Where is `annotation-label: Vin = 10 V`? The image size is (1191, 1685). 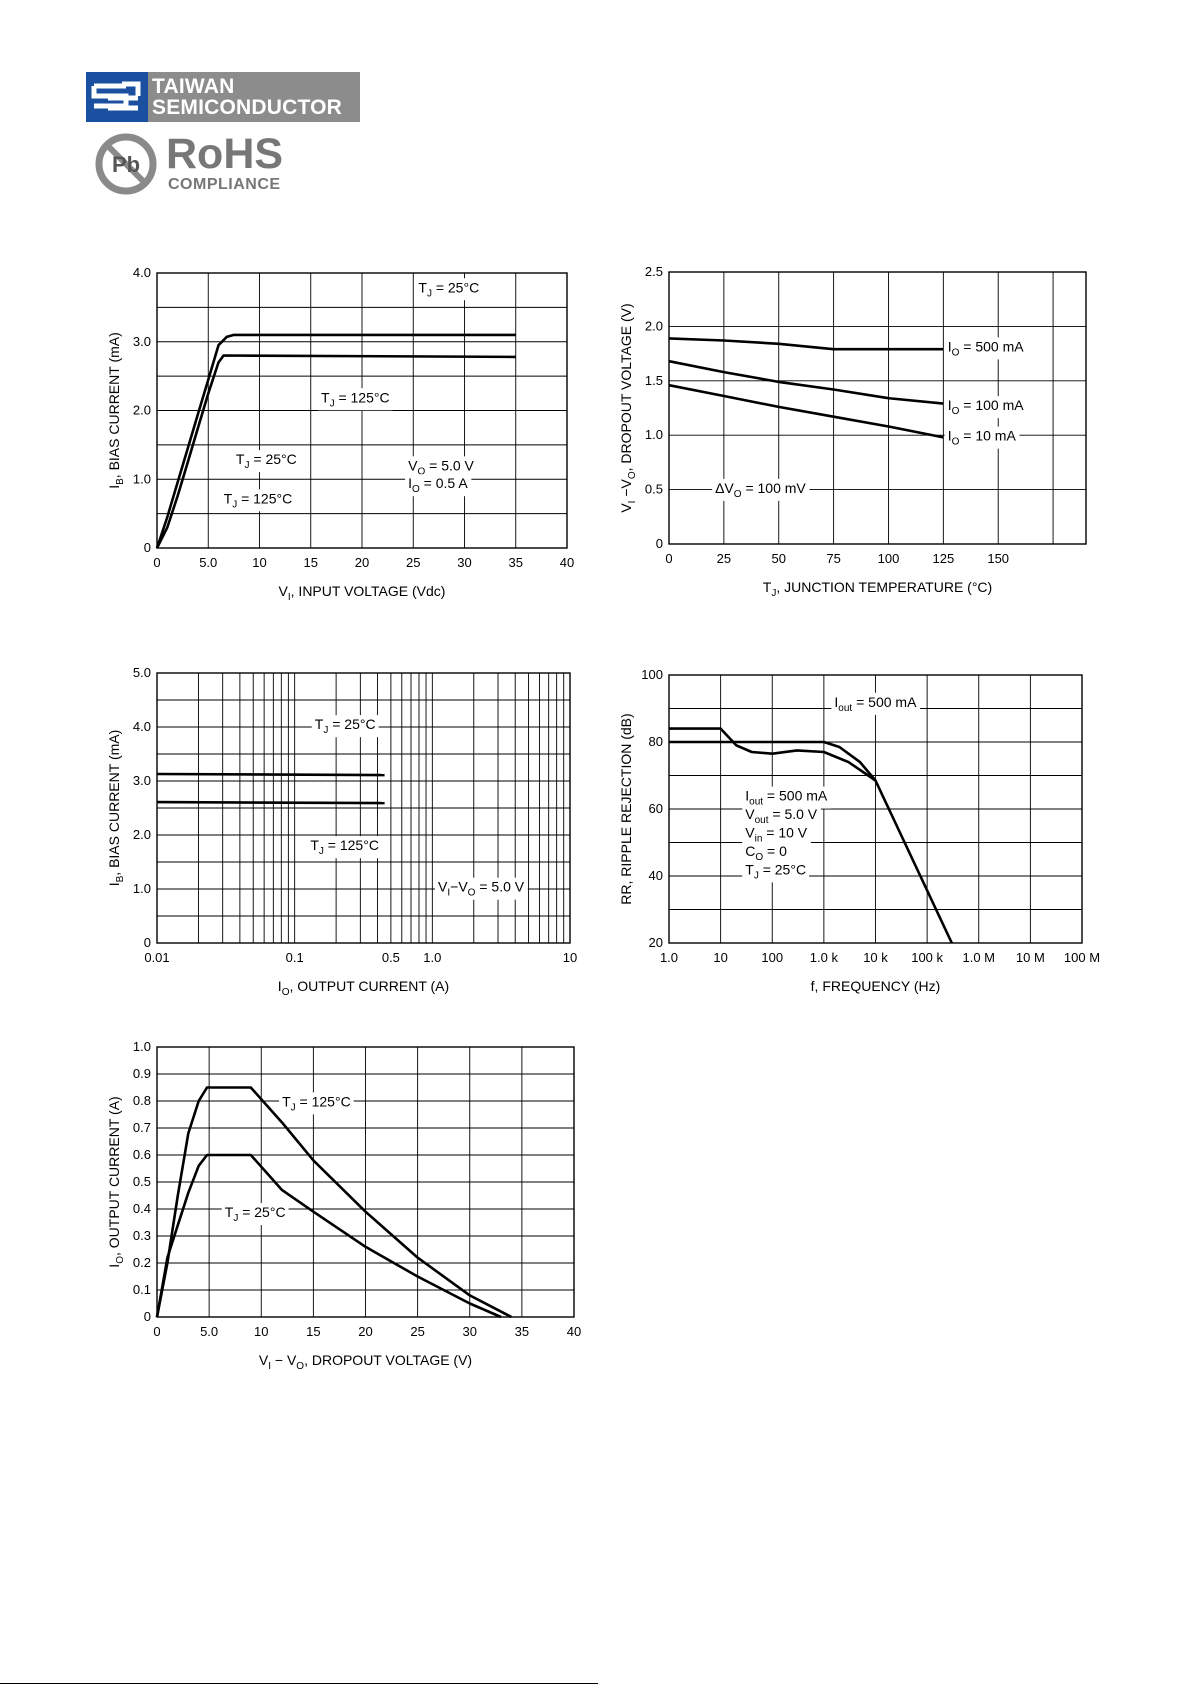 annotation-label: Vin = 10 V is located at coordinates (776, 834).